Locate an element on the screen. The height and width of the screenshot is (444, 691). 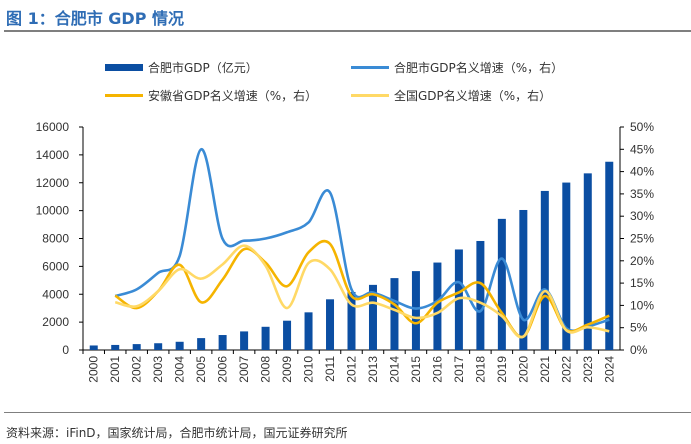
source-note: 资料来源：iFinD，国家统计局，合肥市统计局，国元证券研究所 is located at coordinates (177, 433).